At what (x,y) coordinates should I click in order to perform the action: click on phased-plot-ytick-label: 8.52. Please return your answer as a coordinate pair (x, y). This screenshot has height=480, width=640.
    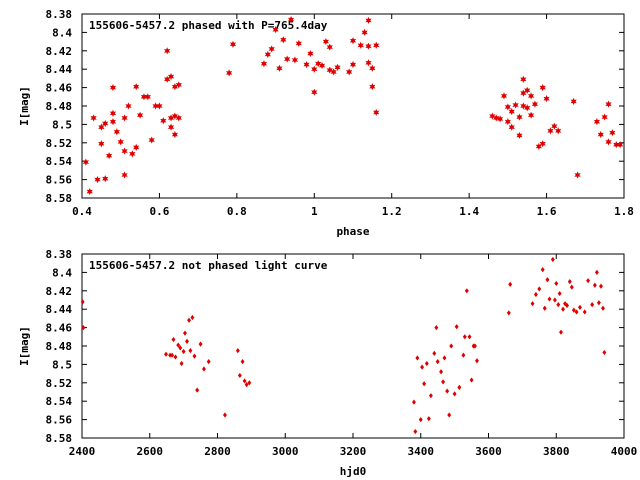
    Looking at the image, I should click on (59, 143).